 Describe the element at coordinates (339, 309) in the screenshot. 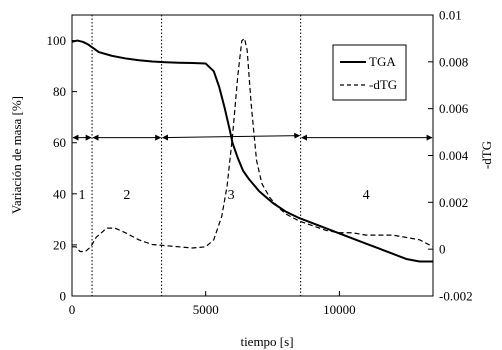

I see `x-tick-label: 10000` at that location.